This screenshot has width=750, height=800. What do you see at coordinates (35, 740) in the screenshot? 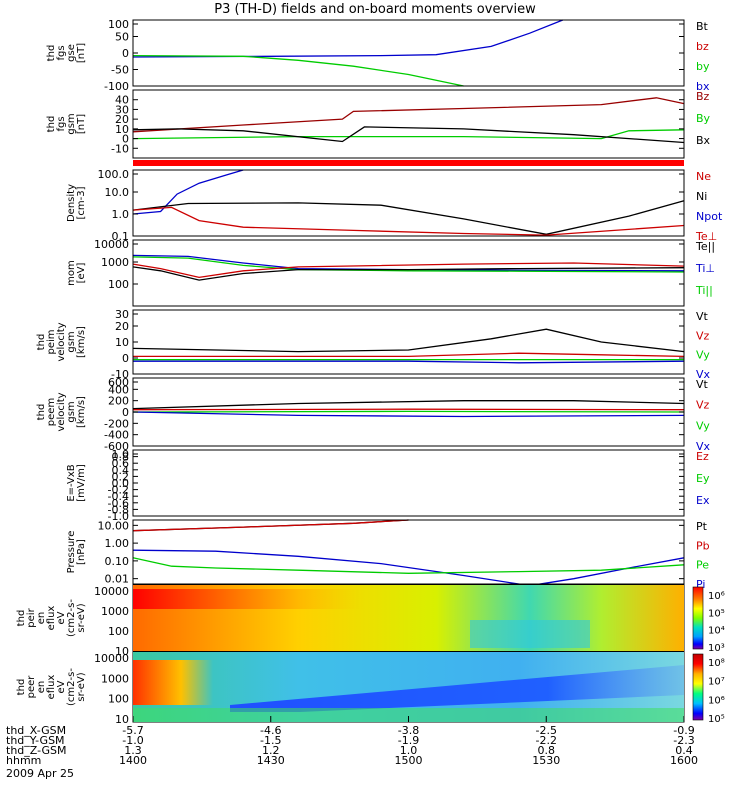
I see `x-row-label: thd_Y-GSM` at bounding box center [35, 740].